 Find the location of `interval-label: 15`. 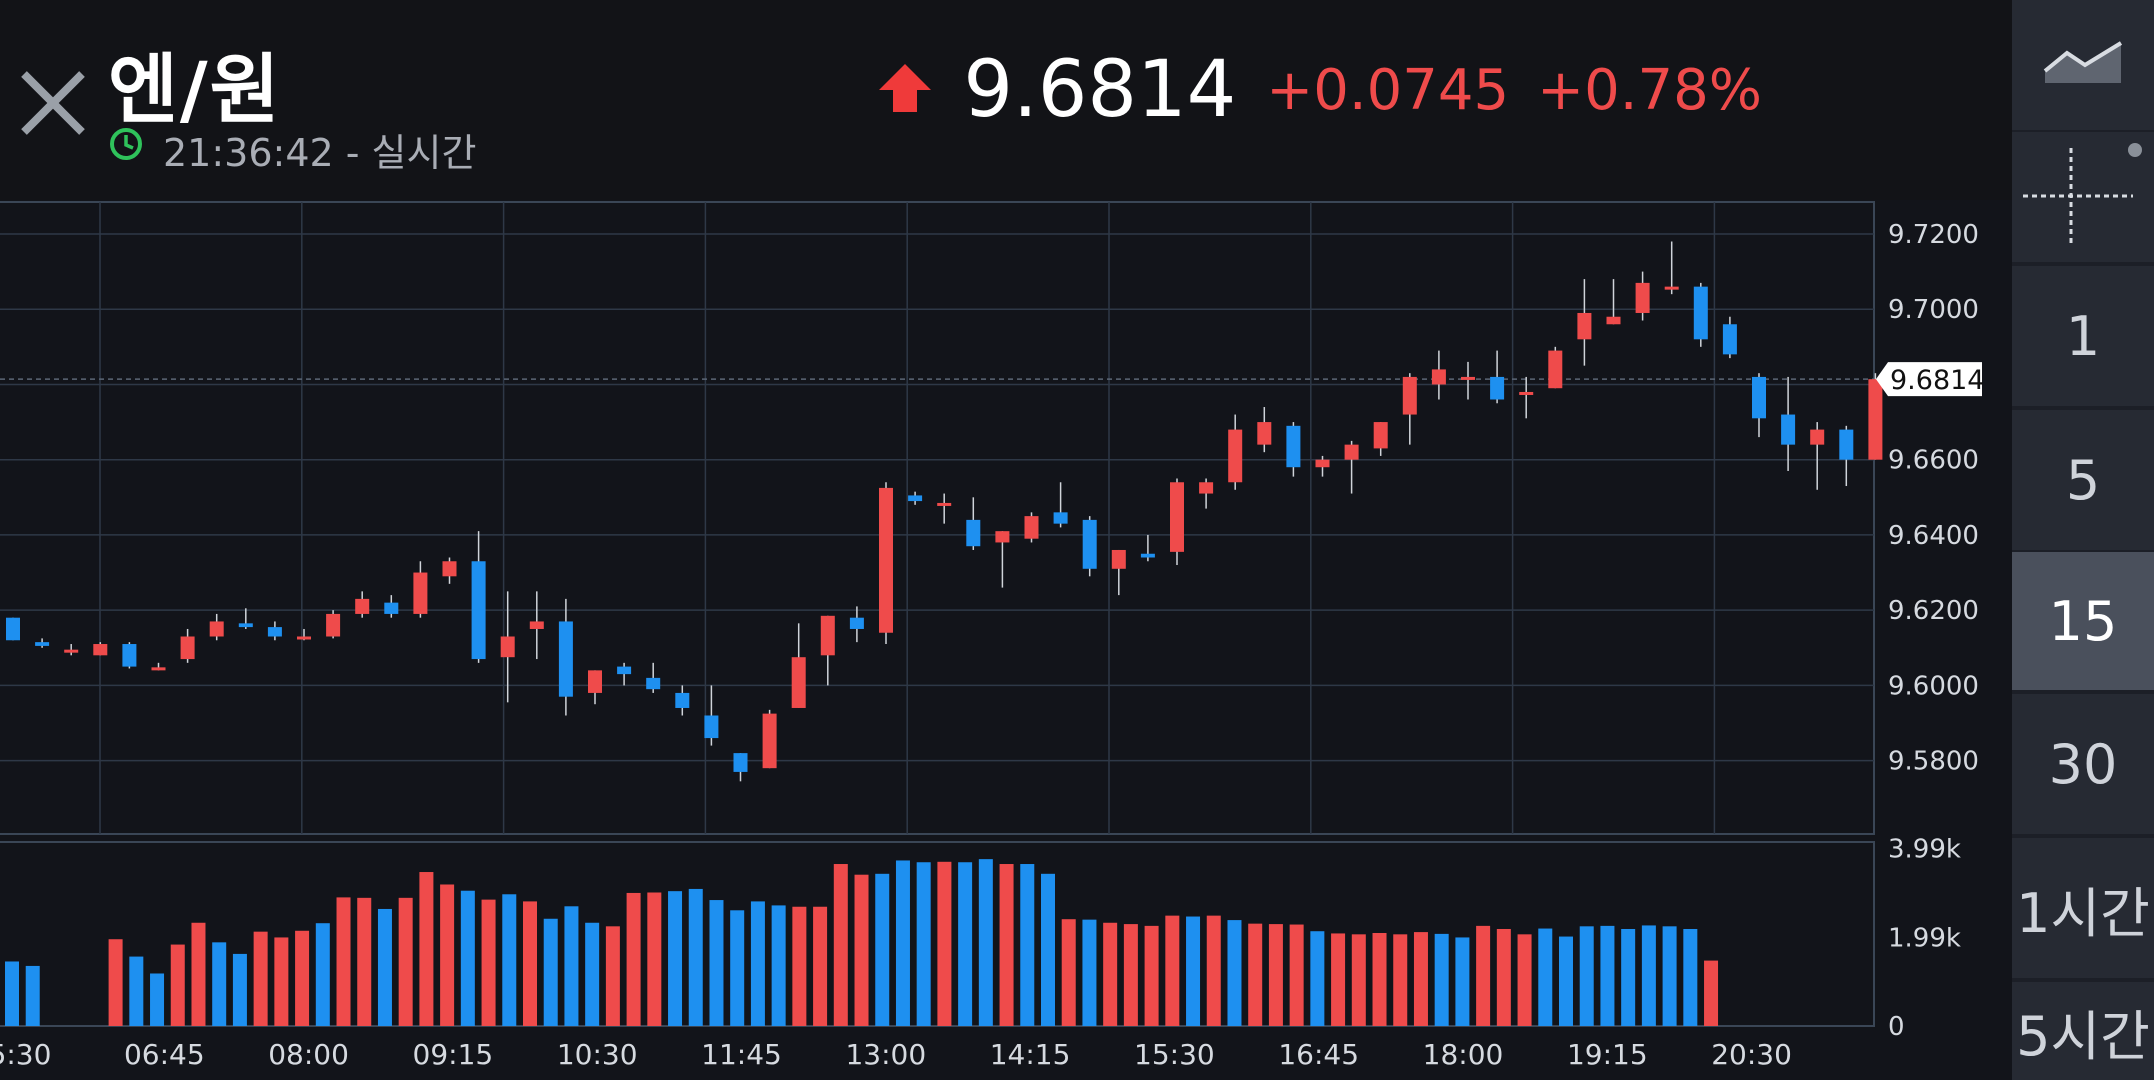

interval-label: 15 is located at coordinates (2083, 621).